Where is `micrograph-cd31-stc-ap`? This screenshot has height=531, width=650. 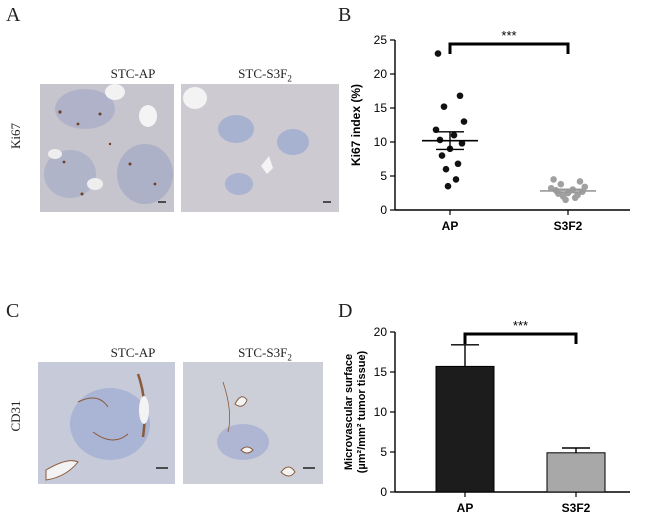
micrograph-cd31-stc-ap is located at coordinates (106, 423).